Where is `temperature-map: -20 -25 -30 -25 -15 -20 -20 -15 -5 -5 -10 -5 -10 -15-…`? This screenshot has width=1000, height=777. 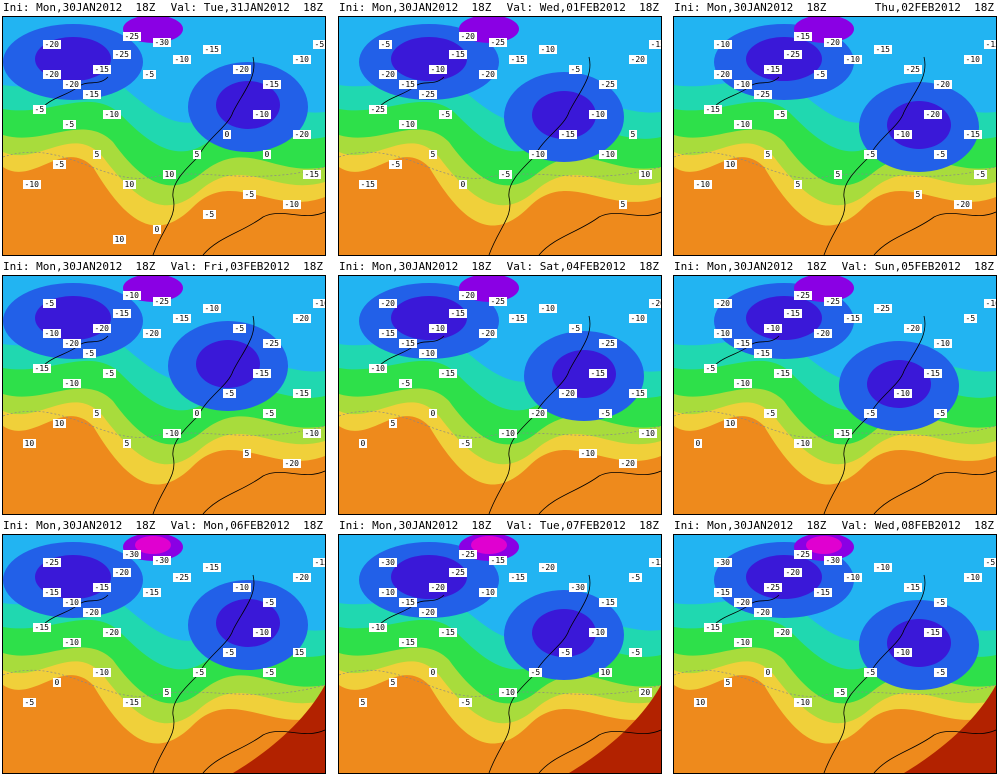 temperature-map: -20 -25 -30 -25 -15 -20 -20 -15 -5 -5 -10 -5 -10 -15-… is located at coordinates (164, 136).